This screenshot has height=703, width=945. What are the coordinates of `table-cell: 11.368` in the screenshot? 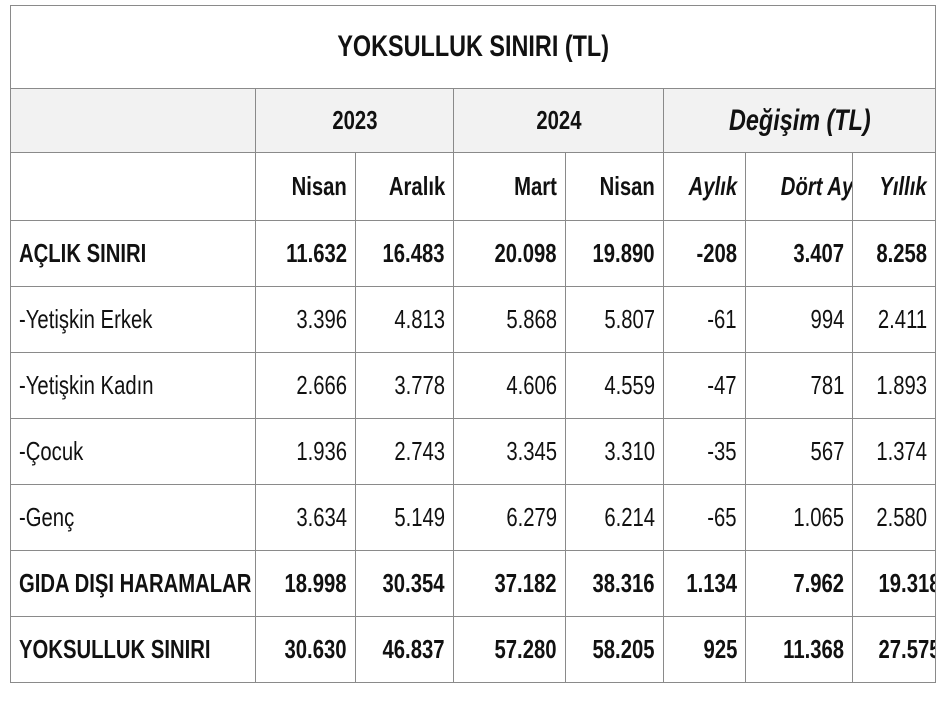 It's located at (799, 649).